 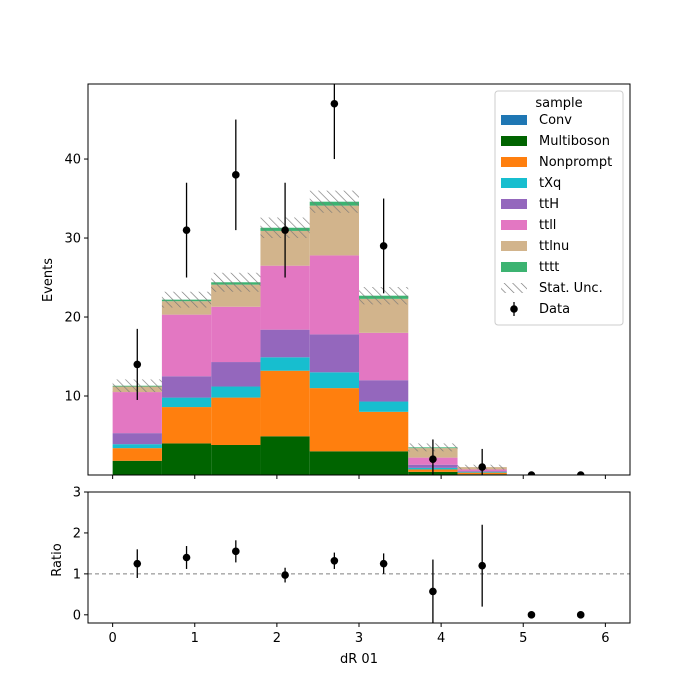 What do you see at coordinates (514, 225) in the screenshot?
I see `legend-swatch-ttll` at bounding box center [514, 225].